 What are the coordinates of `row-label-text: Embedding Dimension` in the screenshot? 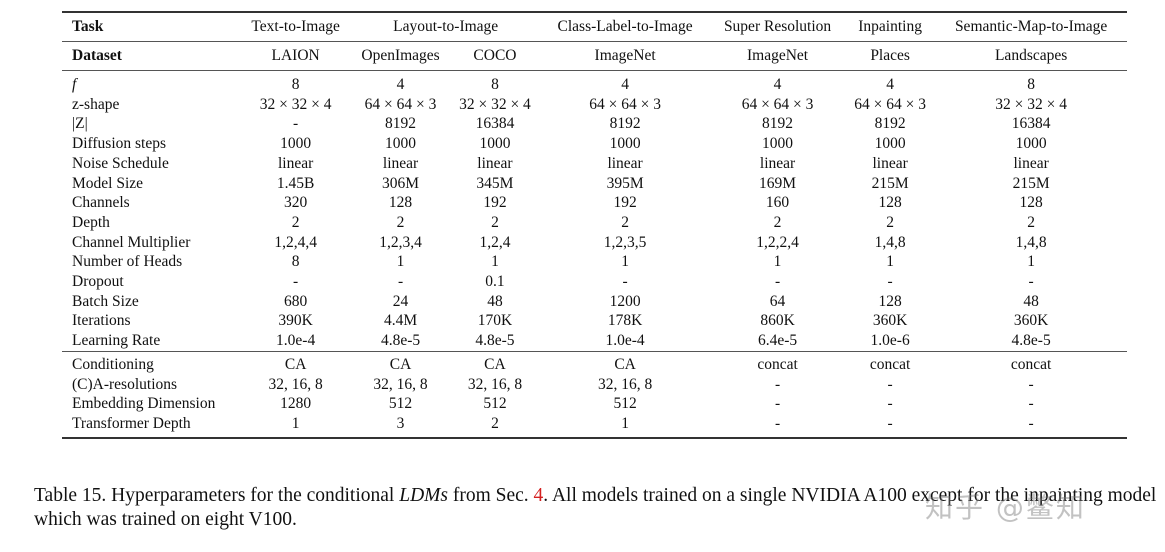 It's located at (144, 404).